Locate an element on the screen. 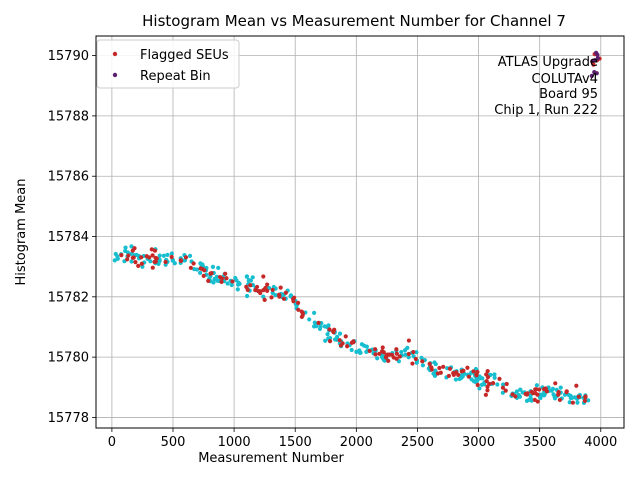  x-tick-label: 3000 is located at coordinates (478, 442).